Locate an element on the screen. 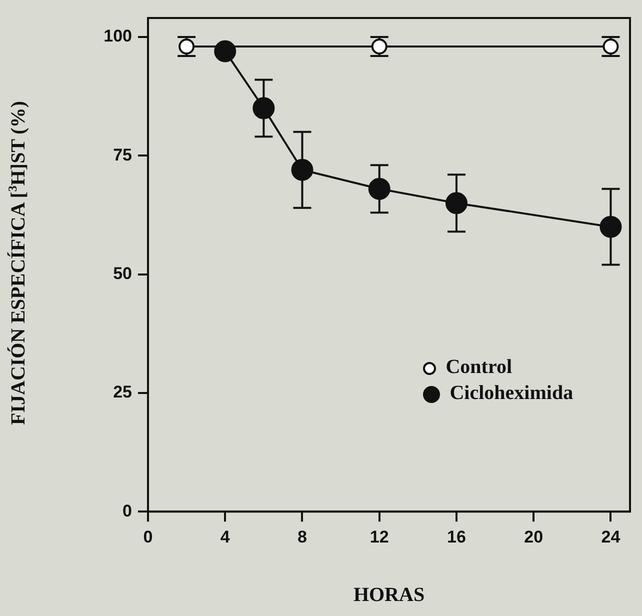 The height and width of the screenshot is (616, 642). legend-label: Control is located at coordinates (479, 367).